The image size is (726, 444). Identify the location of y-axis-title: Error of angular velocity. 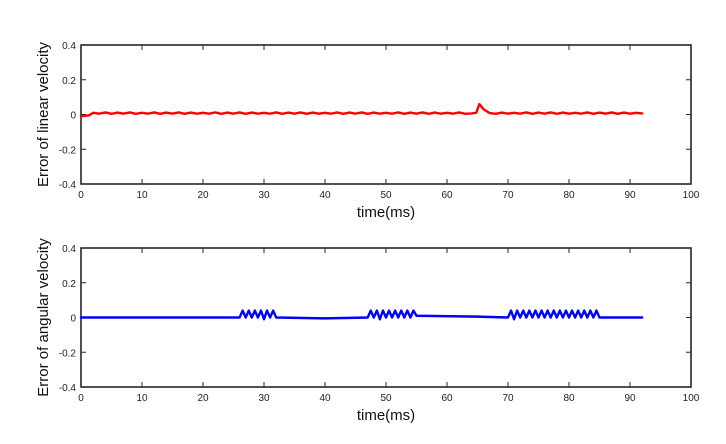
(43, 317).